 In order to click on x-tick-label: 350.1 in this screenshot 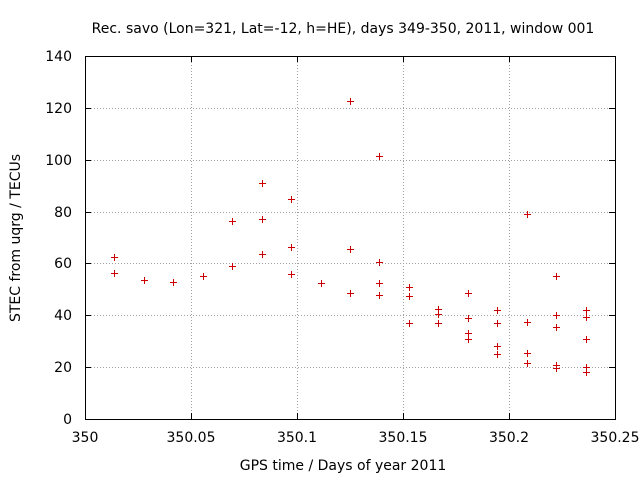, I will do `click(297, 438)`.